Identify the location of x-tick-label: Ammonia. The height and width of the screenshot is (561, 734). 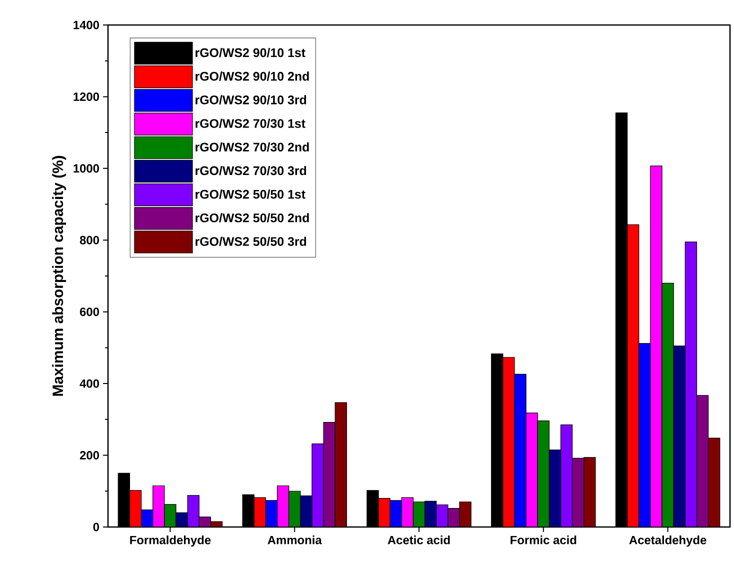
(295, 540).